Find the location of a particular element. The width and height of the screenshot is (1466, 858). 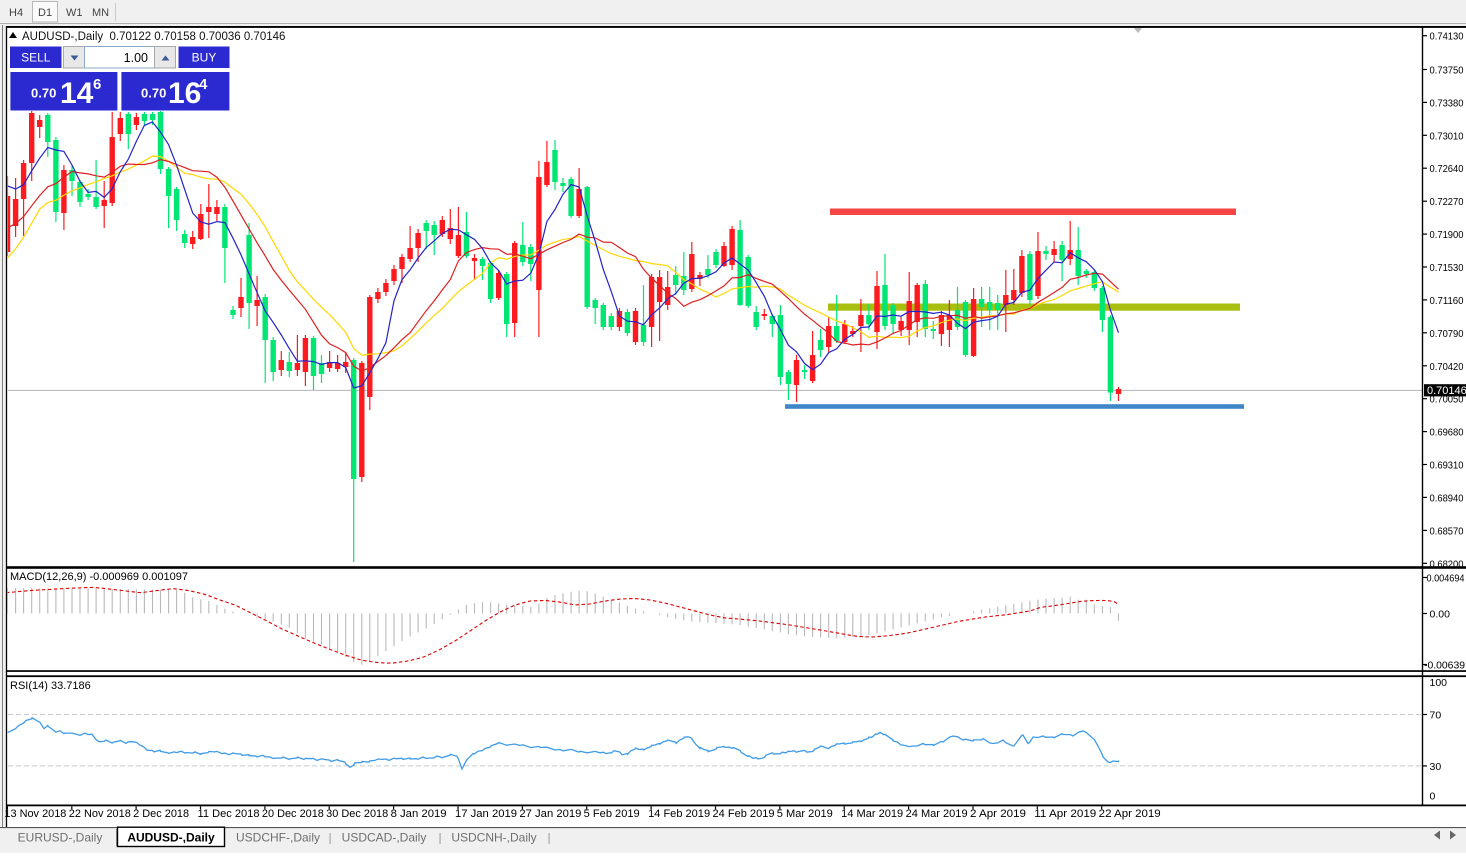

svg-text: 30 is located at coordinates (1436, 767).